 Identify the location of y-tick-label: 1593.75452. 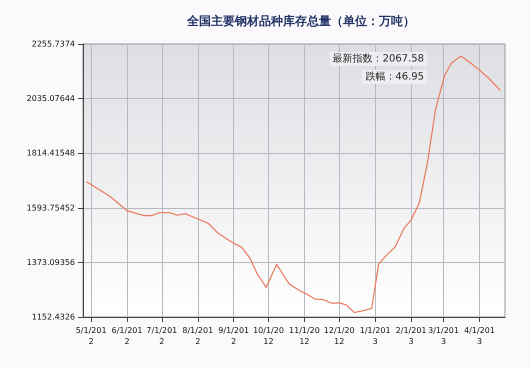
(50, 207).